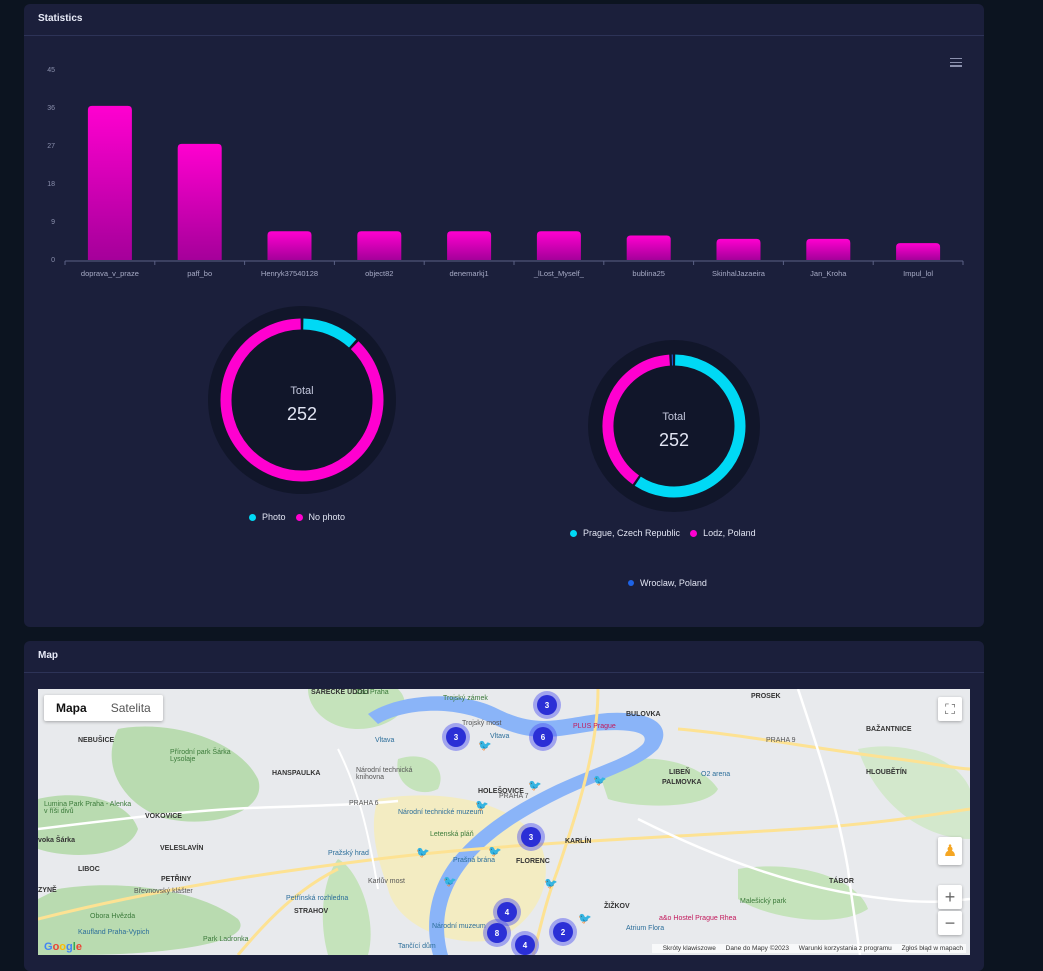 This screenshot has height=971, width=1043. I want to click on map-label: Malešický park, so click(763, 901).